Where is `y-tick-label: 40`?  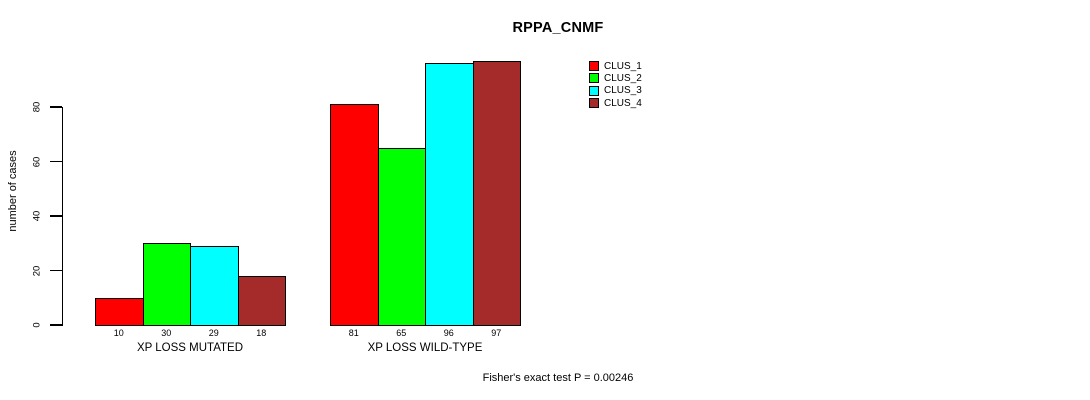 y-tick-label: 40 is located at coordinates (37, 216).